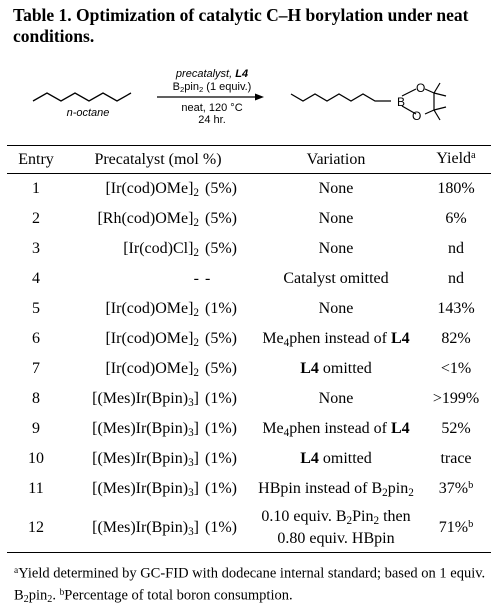  I want to click on table-row: 8 [(Mes)Ir(Bpin)3] (1%) None >199%, so click(249, 399).